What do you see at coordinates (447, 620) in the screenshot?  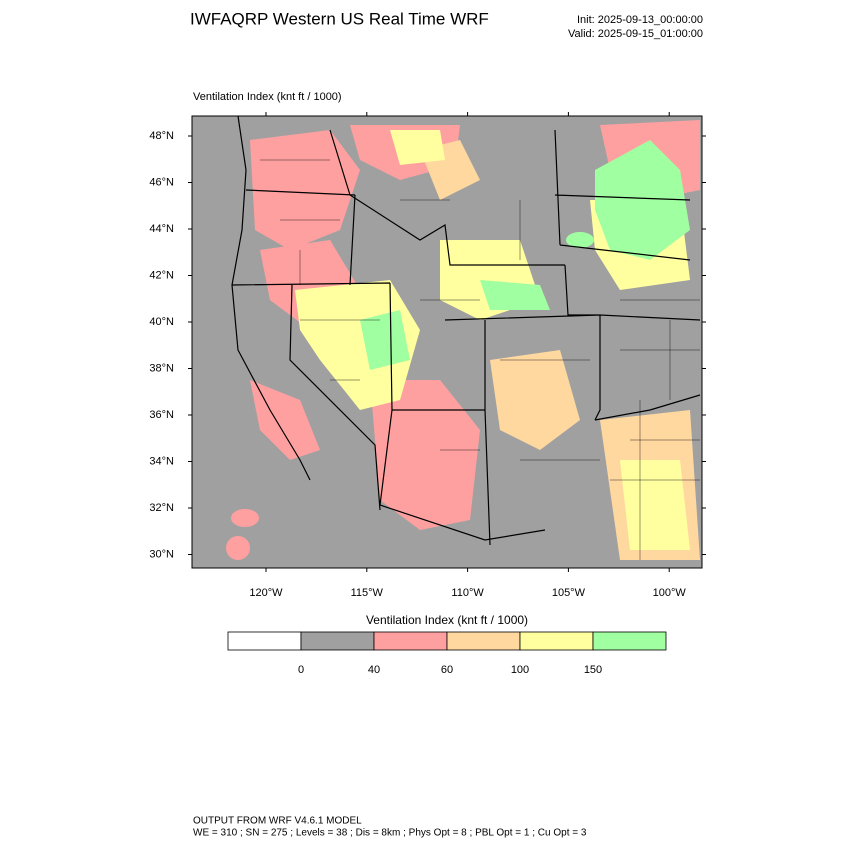 I see `colorbar-title: Ventilation Index (knt ft / 1000)` at bounding box center [447, 620].